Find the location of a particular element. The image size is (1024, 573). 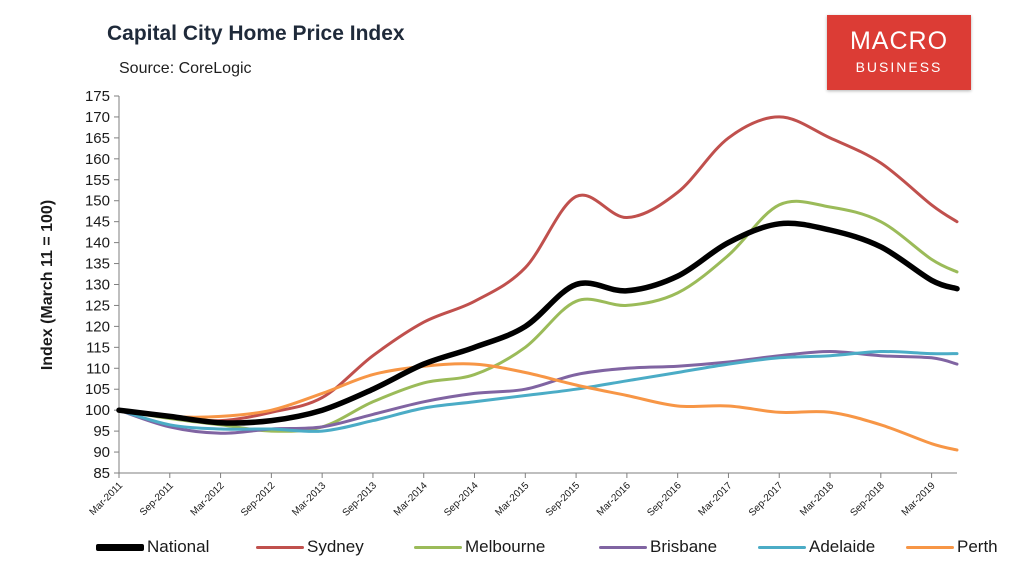

x-tick-label: Mar-2019 is located at coordinates (919, 499).